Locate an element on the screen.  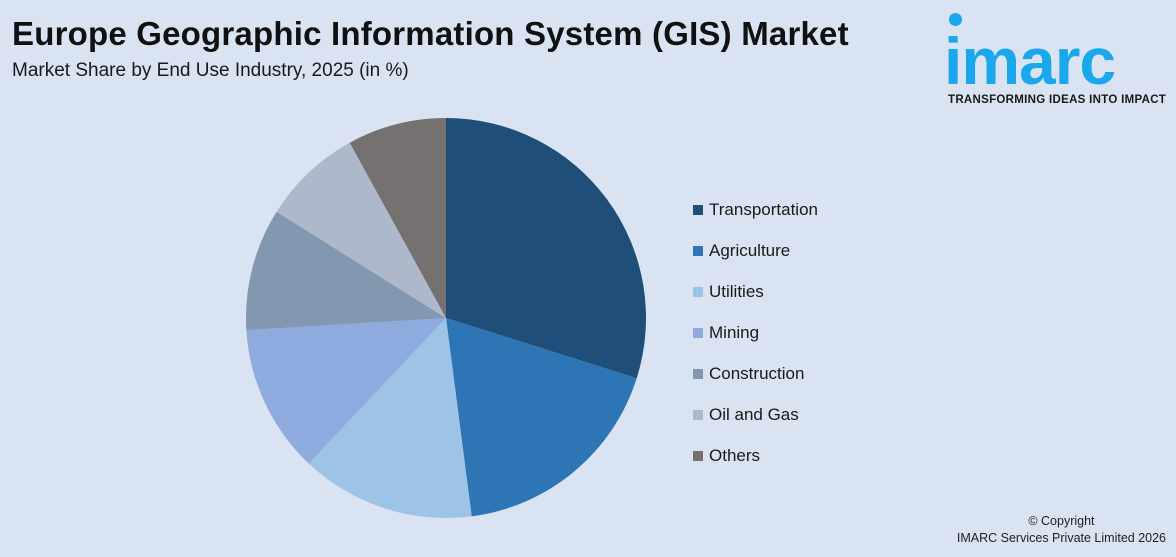
copyright-line: © Copyright is located at coordinates (1061, 521).